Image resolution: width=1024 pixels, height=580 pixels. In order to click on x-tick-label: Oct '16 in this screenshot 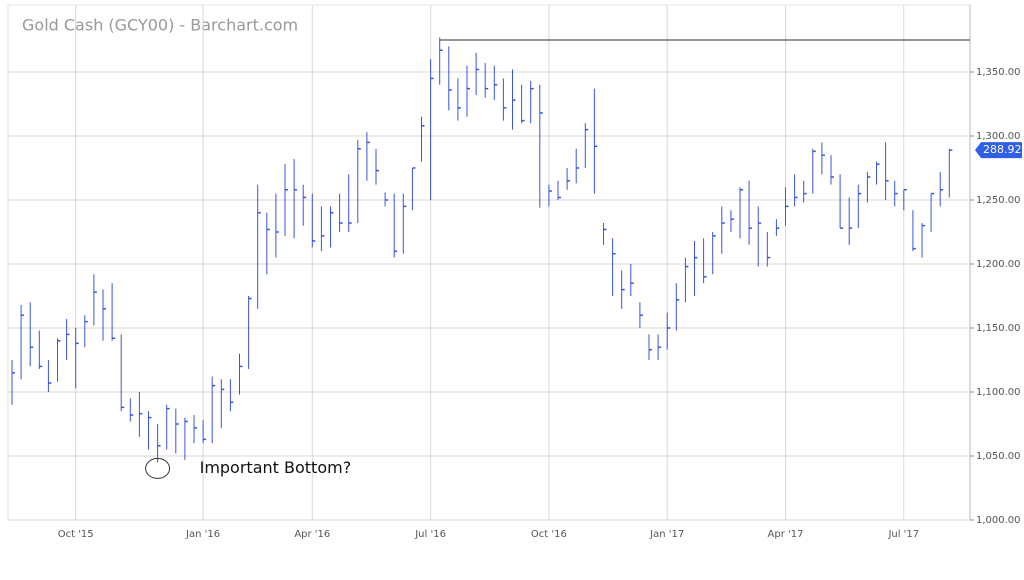, I will do `click(549, 534)`.